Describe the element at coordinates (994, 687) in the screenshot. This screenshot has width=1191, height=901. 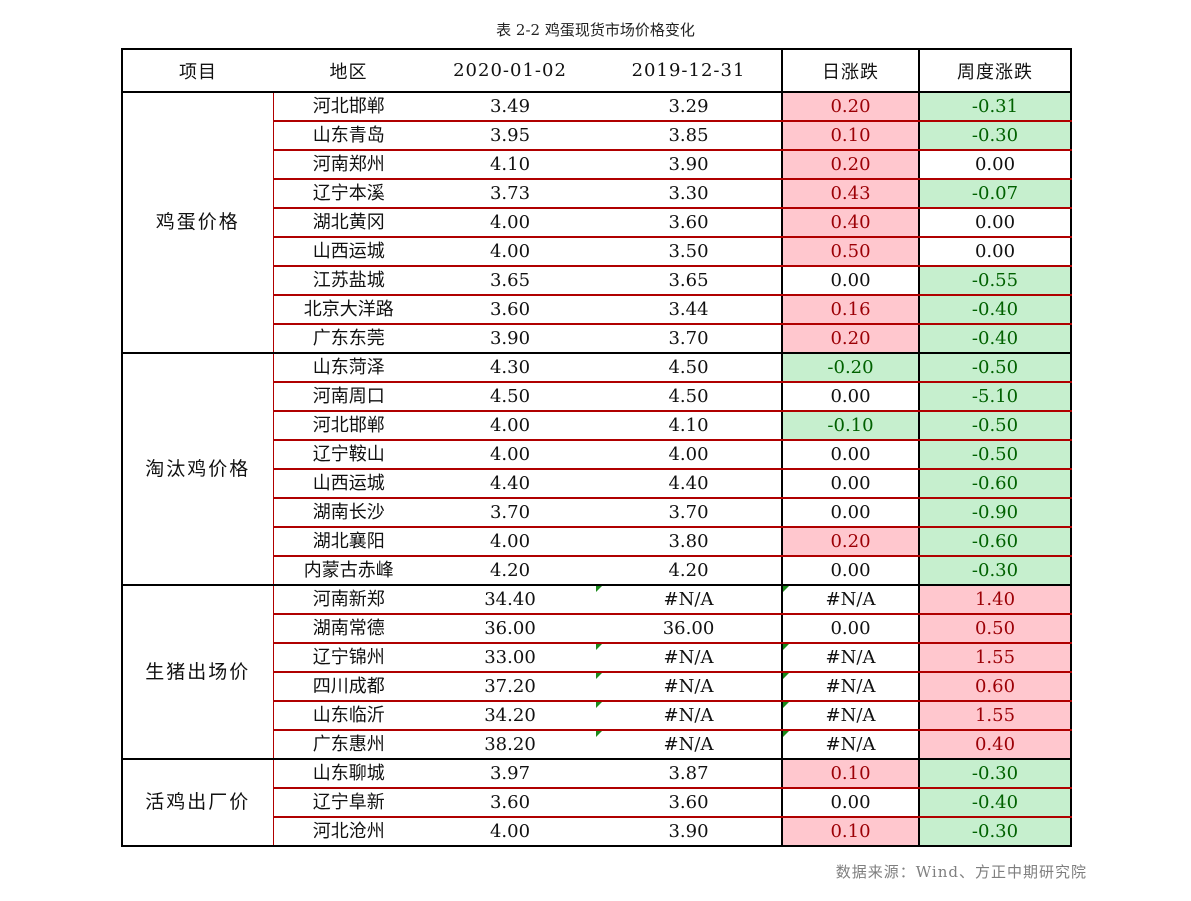
I see `weekly-change-cell: 0.60` at that location.